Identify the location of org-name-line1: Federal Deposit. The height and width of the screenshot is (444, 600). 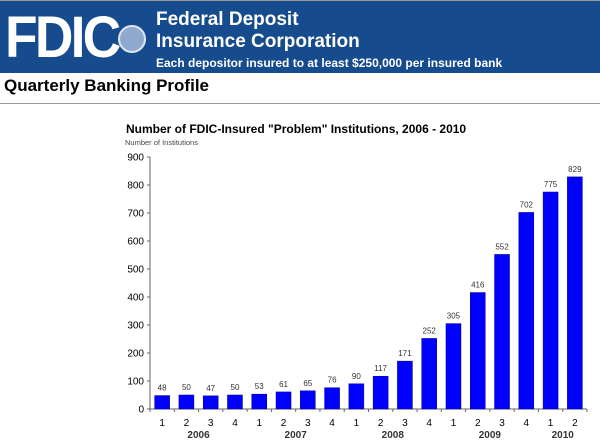
(227, 19).